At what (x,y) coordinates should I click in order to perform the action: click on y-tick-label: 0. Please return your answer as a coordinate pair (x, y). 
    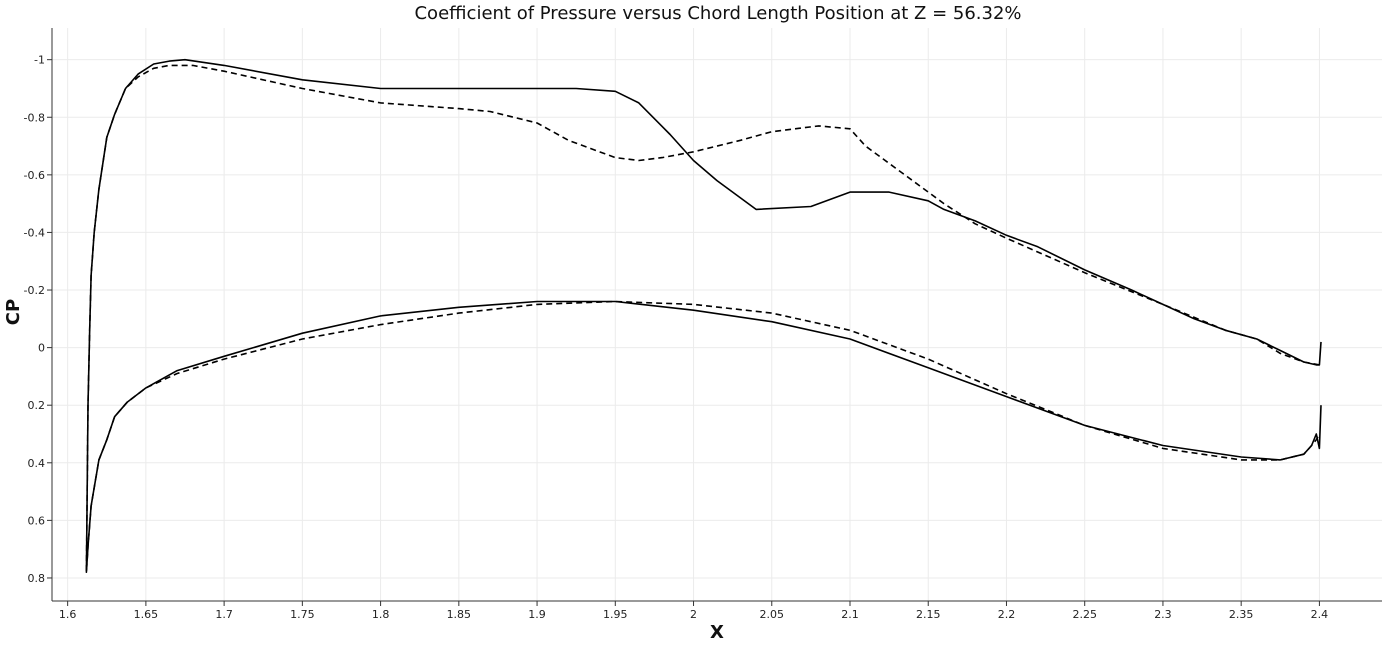
    Looking at the image, I should click on (41, 348).